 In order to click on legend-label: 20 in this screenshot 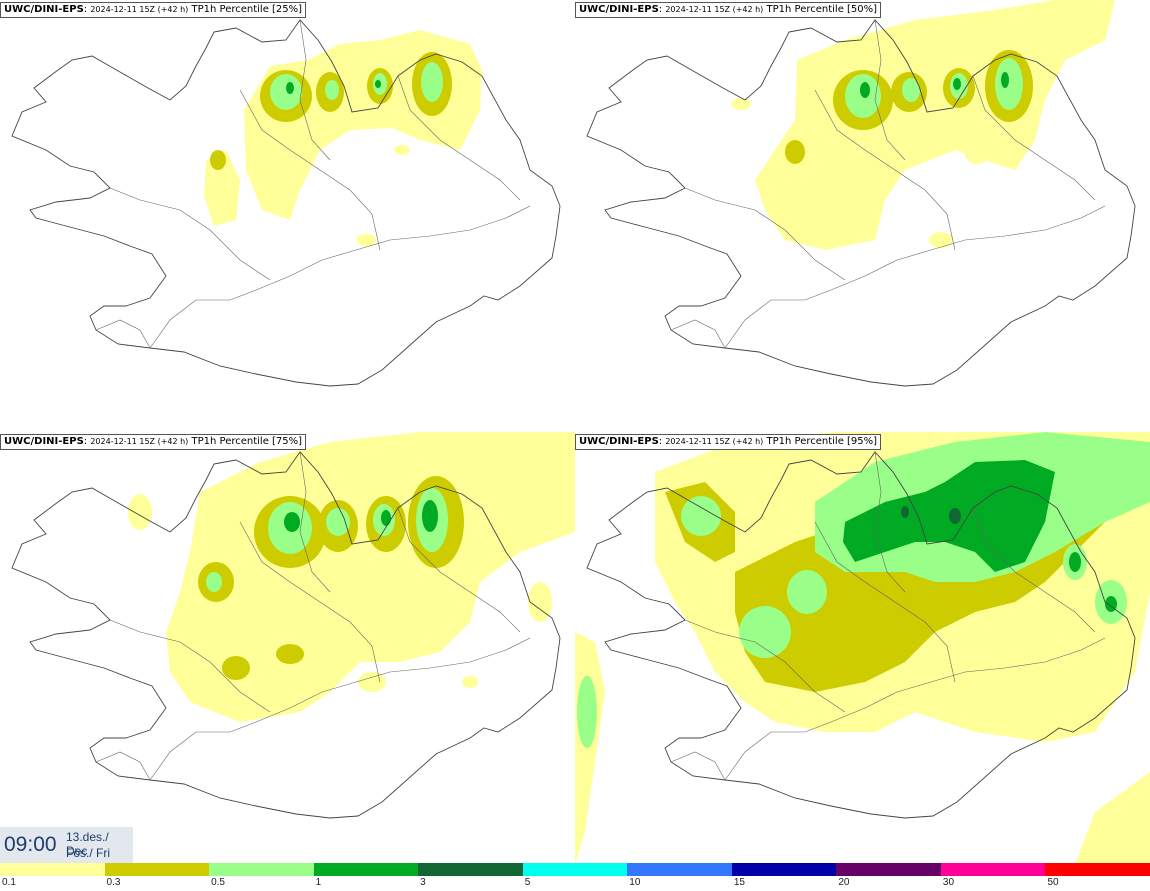, I will do `click(844, 882)`.